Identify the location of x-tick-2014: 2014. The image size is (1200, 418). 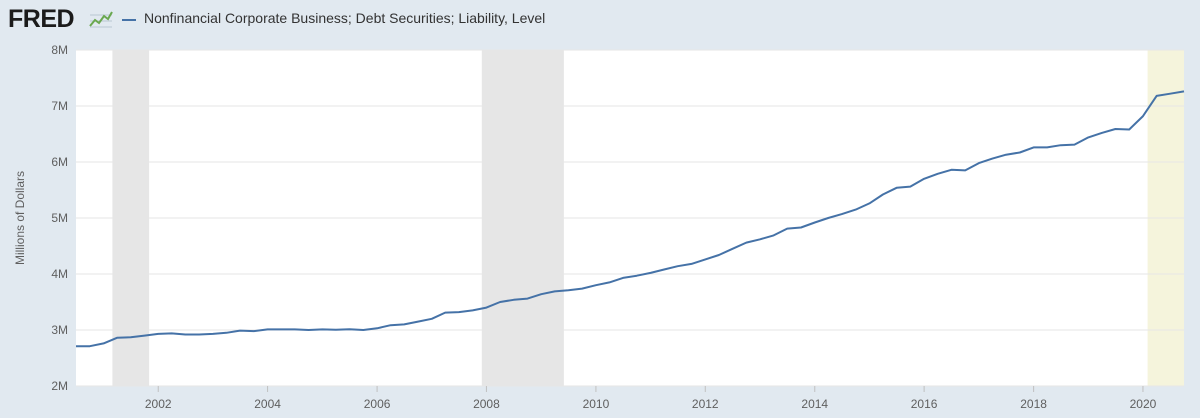
(814, 404).